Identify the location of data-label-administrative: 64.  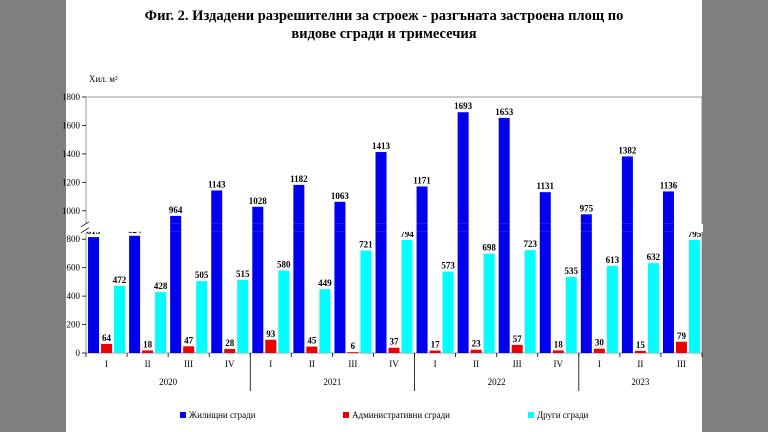
(107, 338).